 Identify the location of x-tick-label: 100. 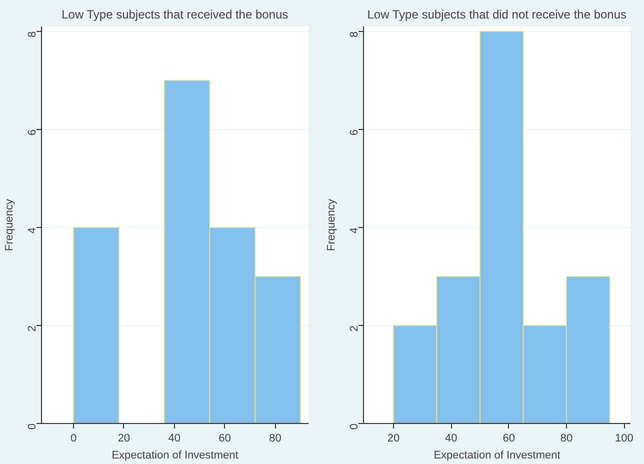
(624, 438).